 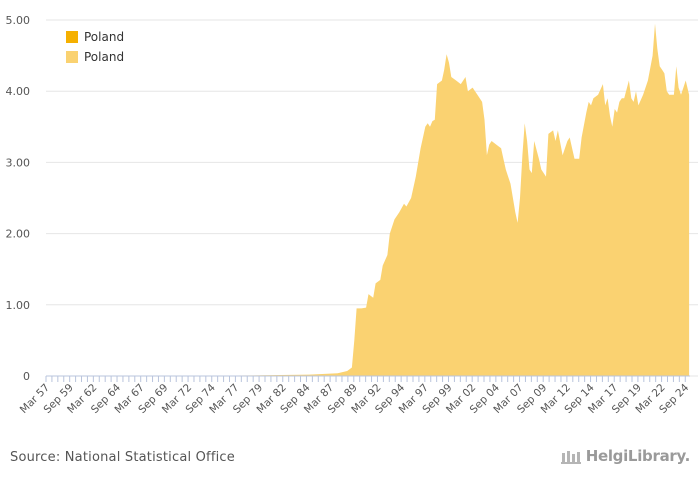 What do you see at coordinates (638, 456) in the screenshot?
I see `brand-name: HelgiLibrary.` at bounding box center [638, 456].